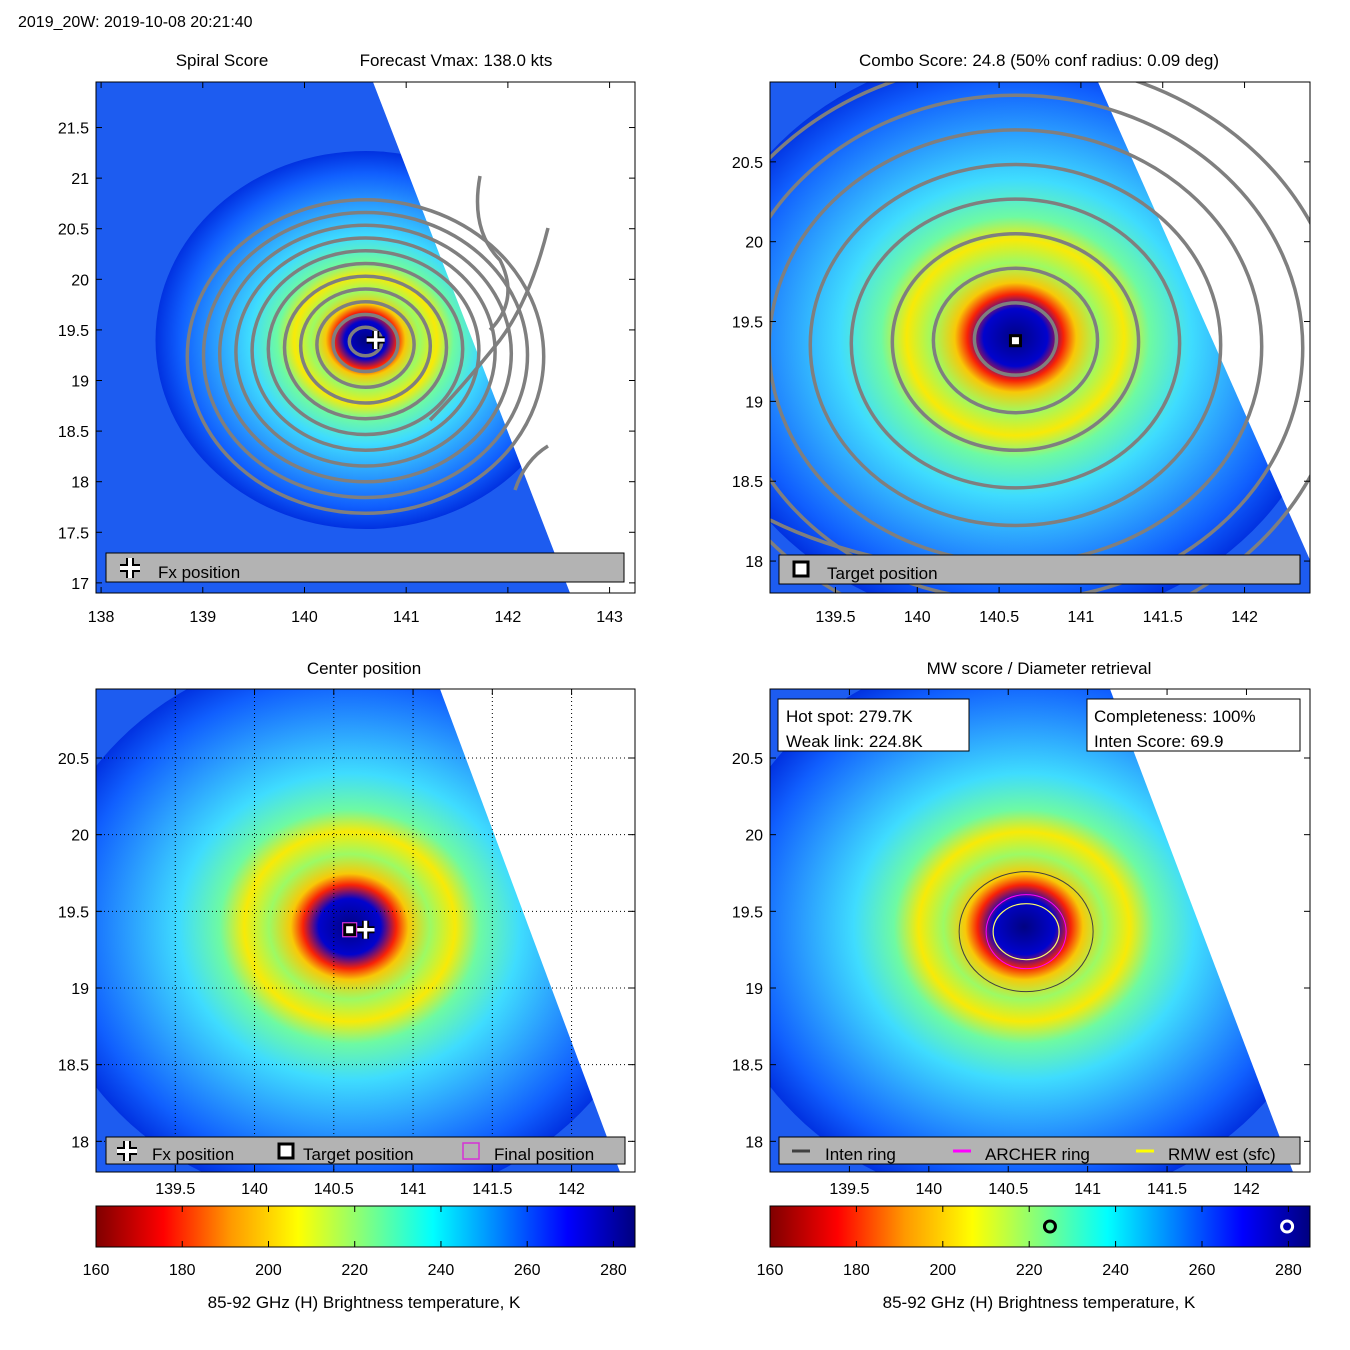  What do you see at coordinates (1287, 1226) in the screenshot?
I see `hot-spot-marker` at bounding box center [1287, 1226].